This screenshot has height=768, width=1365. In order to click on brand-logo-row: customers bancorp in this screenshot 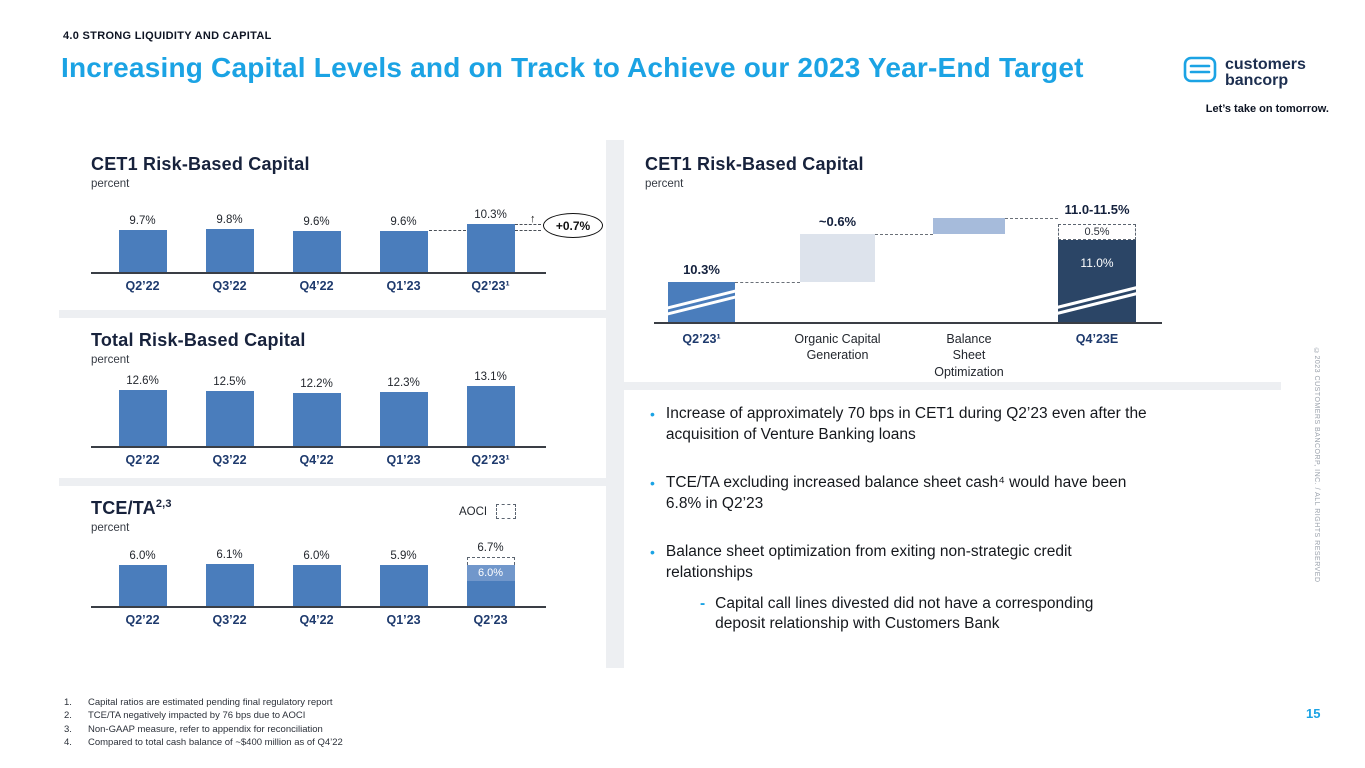, I will do `click(1256, 73)`.